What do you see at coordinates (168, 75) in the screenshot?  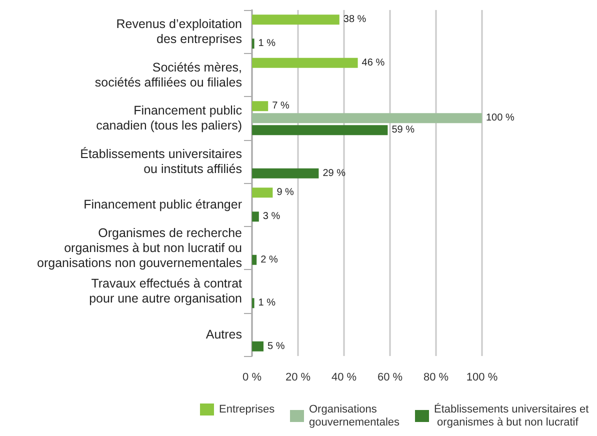 I see `y-tick-label: Sociétés mères, sociétés affiliées ou filiales` at bounding box center [168, 75].